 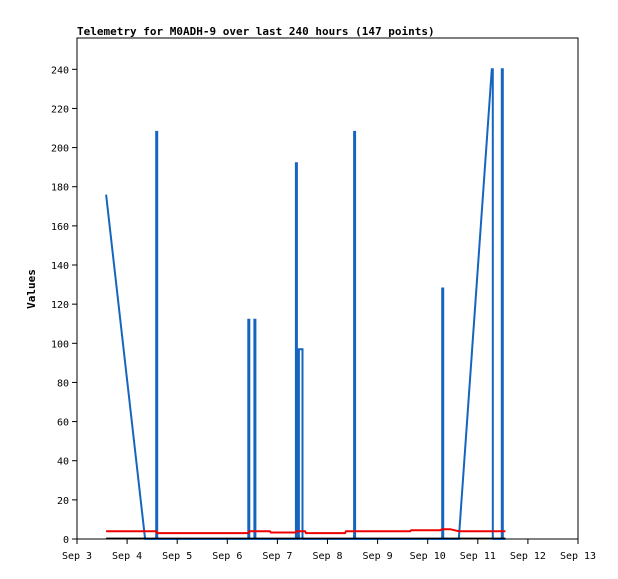 I want to click on y-tick-label: 240, so click(x=60, y=70).